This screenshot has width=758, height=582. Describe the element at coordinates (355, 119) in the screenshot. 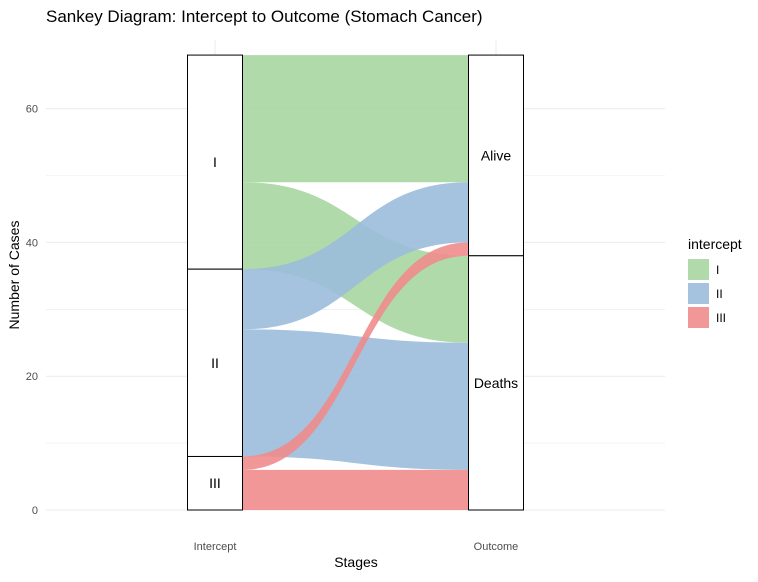

I see `flow-I-to-alive` at that location.